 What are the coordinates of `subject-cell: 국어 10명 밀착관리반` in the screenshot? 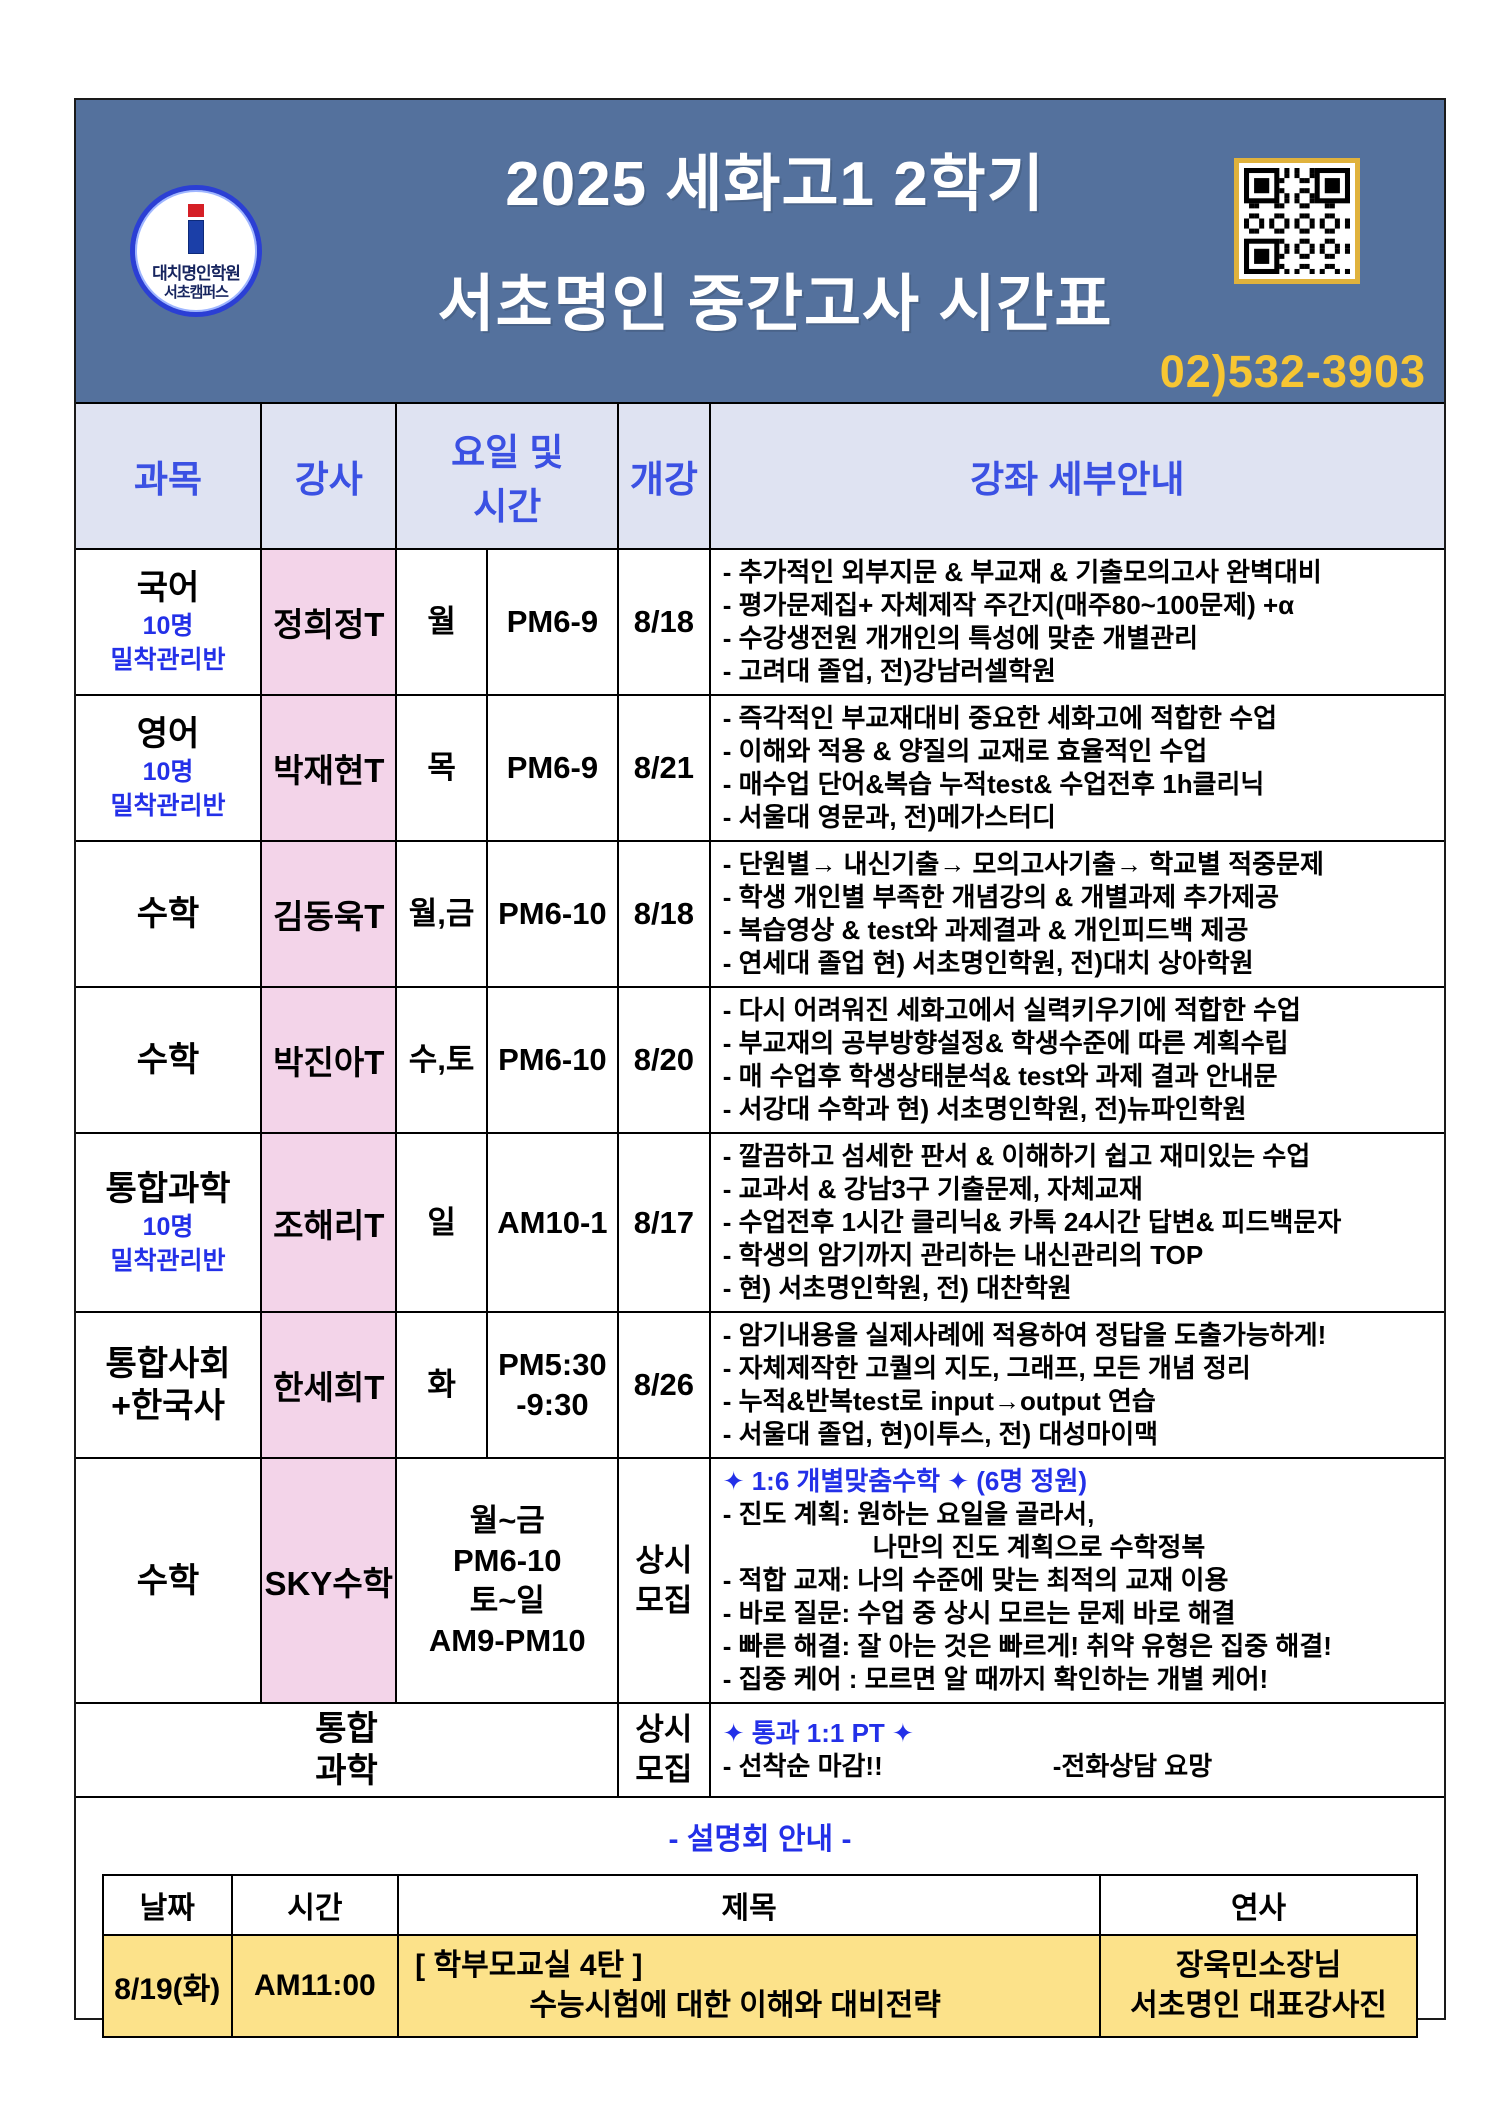 It's located at (169, 622).